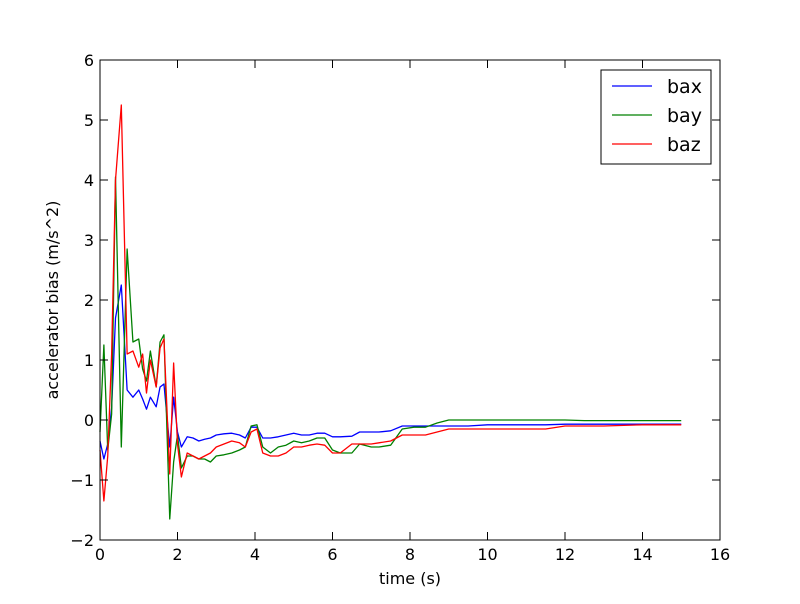 The image size is (800, 604). Describe the element at coordinates (332, 554) in the screenshot. I see `x-tick-label: 6` at that location.